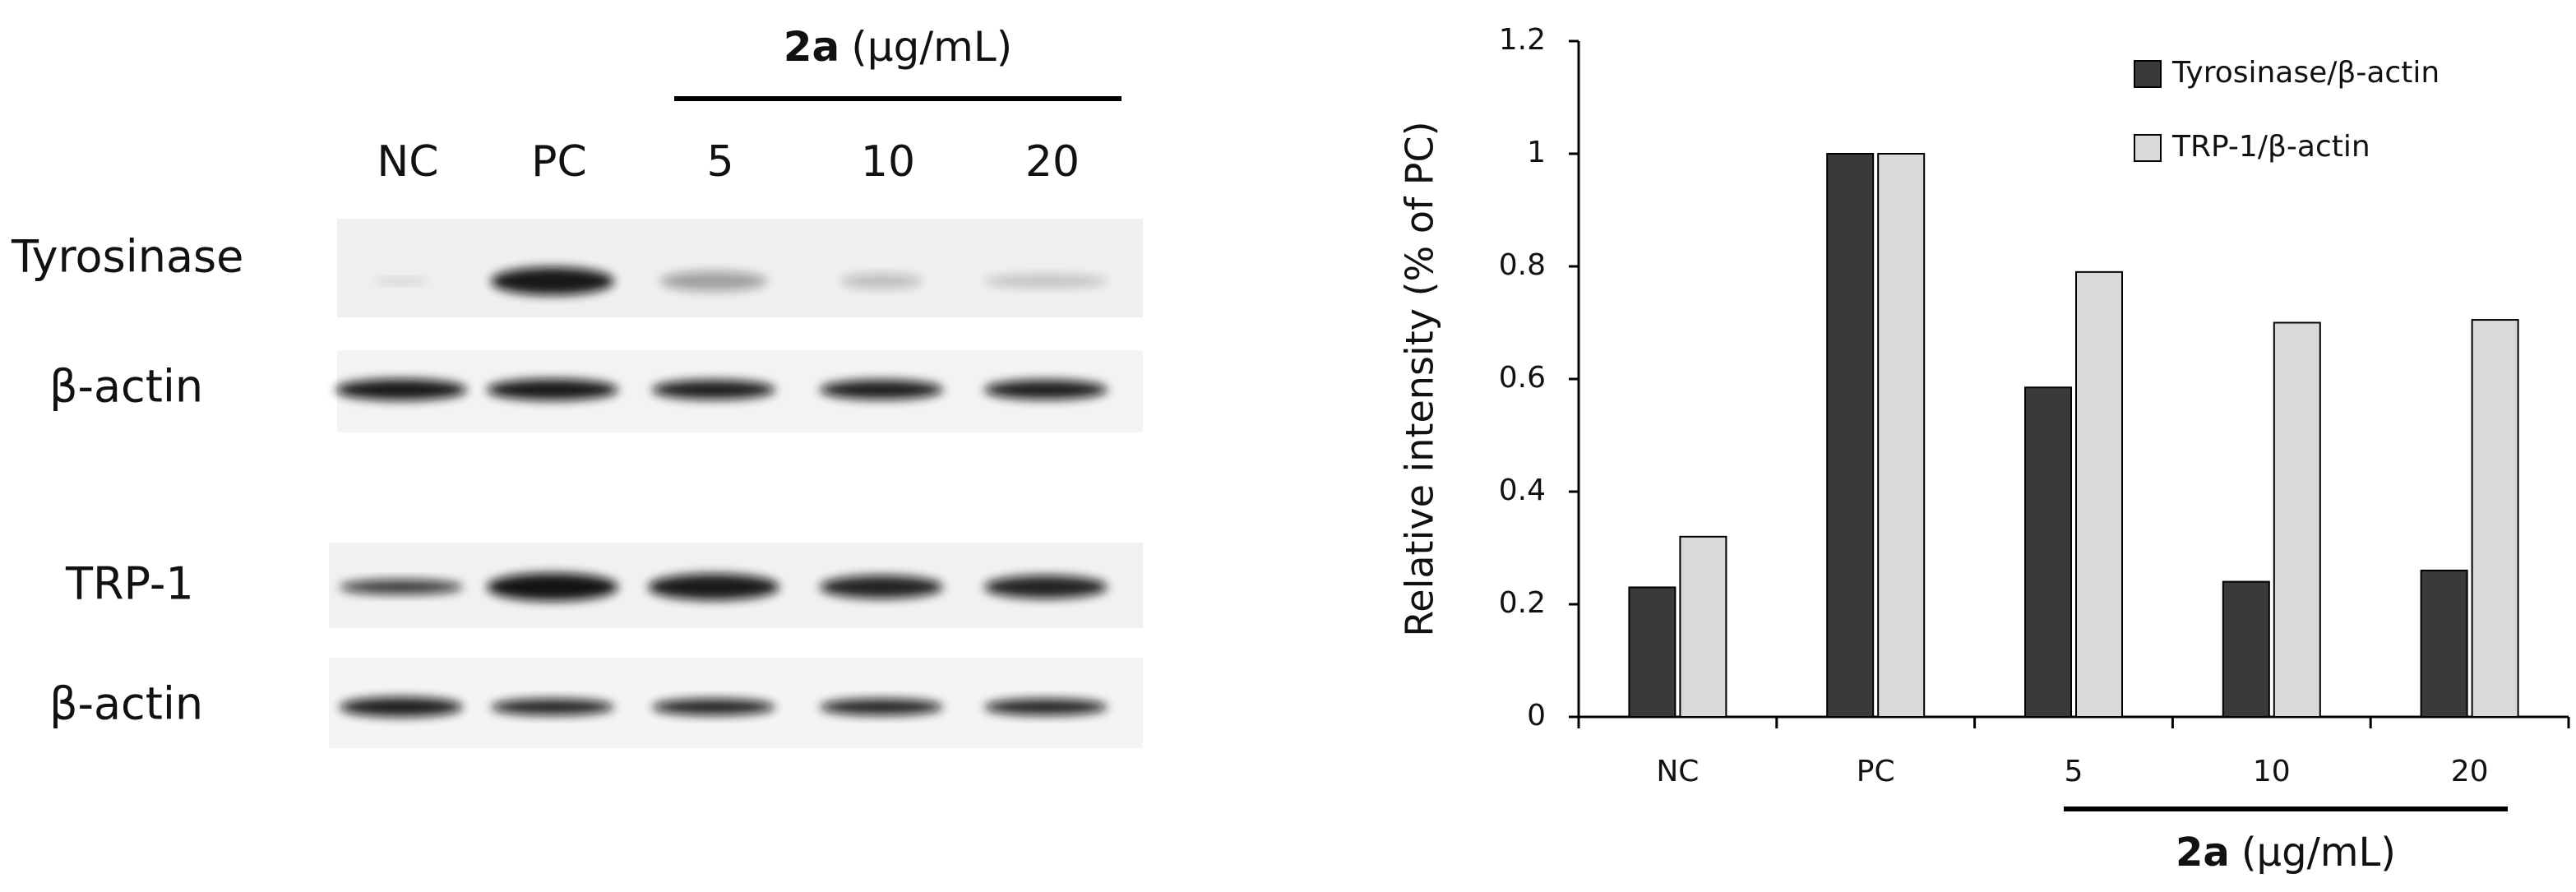 The height and width of the screenshot is (892, 2576). I want to click on x-tick-label: 20, so click(2470, 771).